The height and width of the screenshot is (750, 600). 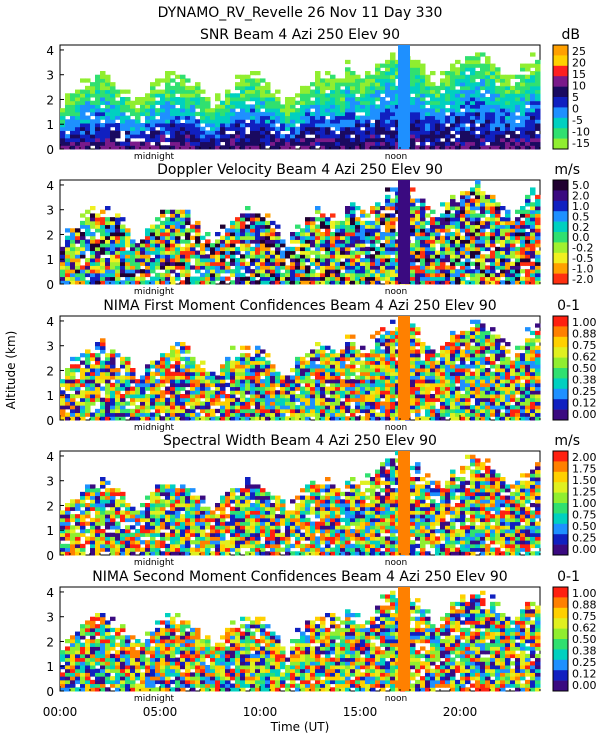 What do you see at coordinates (575, 97) in the screenshot?
I see `colorbar-label: 5` at bounding box center [575, 97].